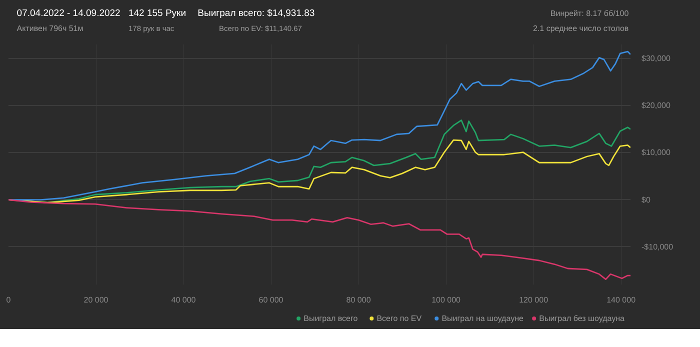  Describe the element at coordinates (271, 300) in the screenshot. I see `x-tick-label: 60 000` at that location.